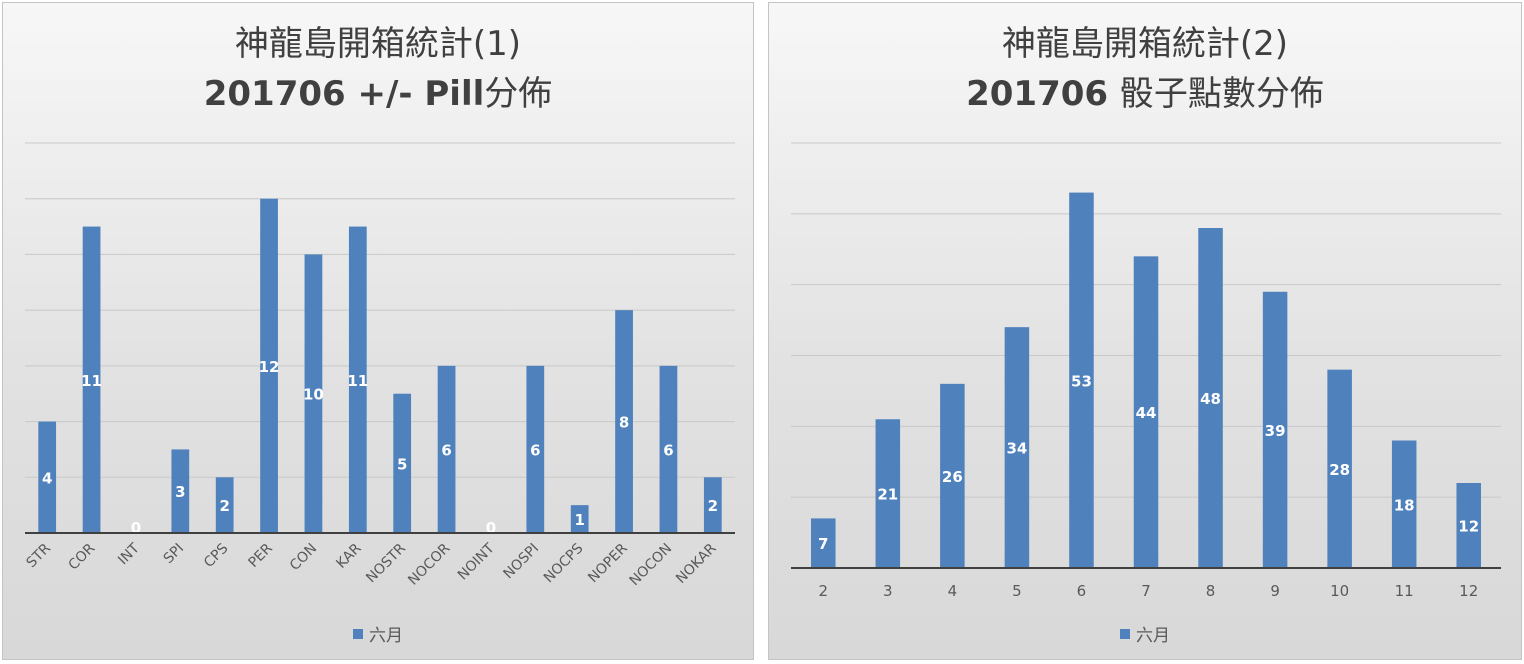  What do you see at coordinates (386, 563) in the screenshot?
I see `x-tick-label: NOSTR` at bounding box center [386, 563].